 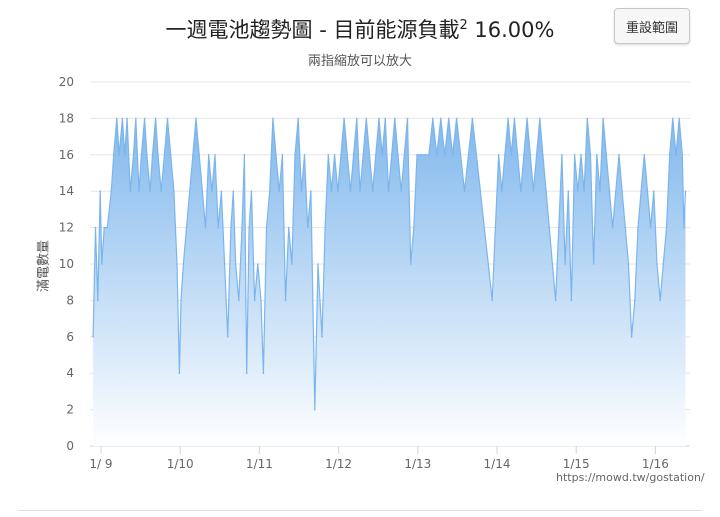 I want to click on y-tick-label: 20, so click(x=66, y=82).